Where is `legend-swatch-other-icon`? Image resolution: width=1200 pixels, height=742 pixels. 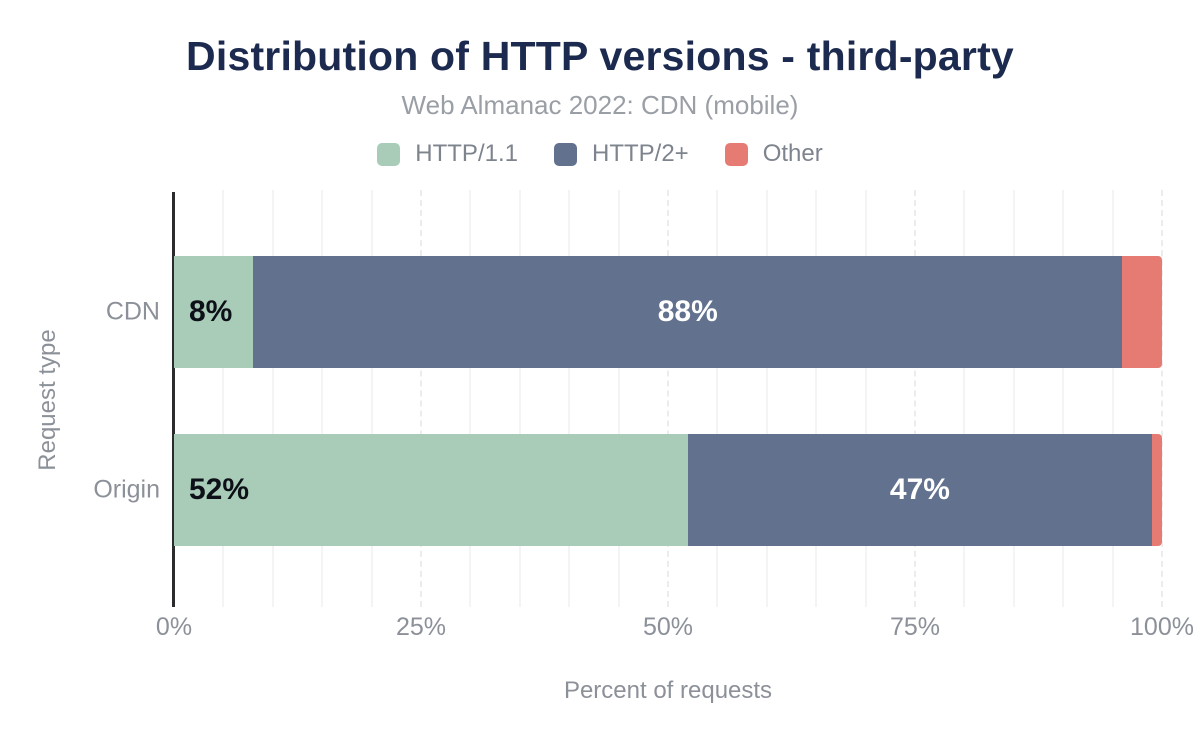 legend-swatch-other-icon is located at coordinates (736, 154).